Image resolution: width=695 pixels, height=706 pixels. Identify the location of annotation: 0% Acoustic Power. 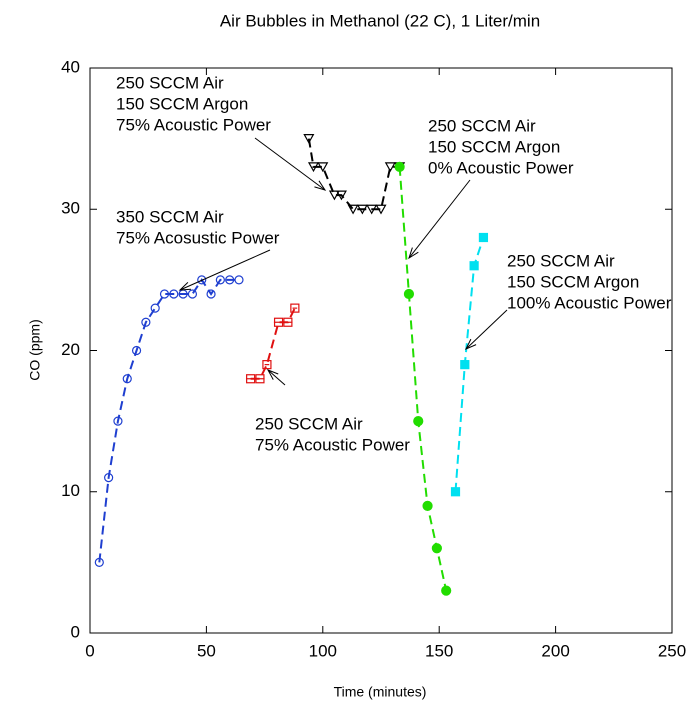
(501, 167).